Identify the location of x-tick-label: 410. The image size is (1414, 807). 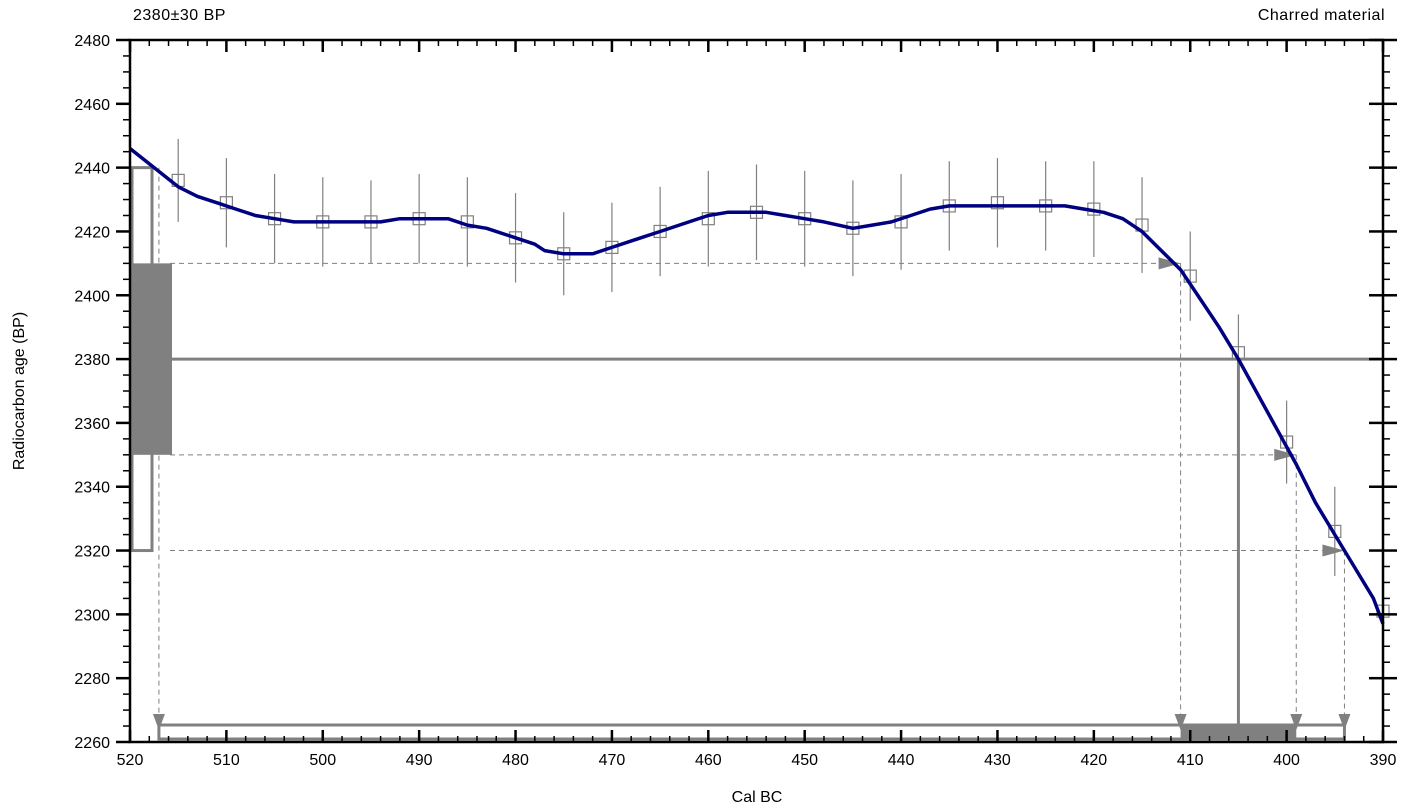
(1190, 760).